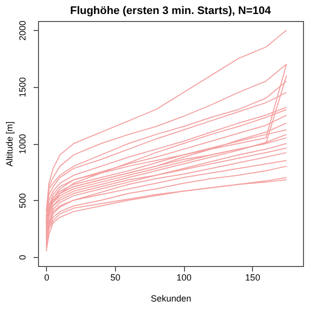 The height and width of the screenshot is (320, 320). Describe the element at coordinates (171, 299) in the screenshot. I see `x-axis-title: Sekunden` at that location.